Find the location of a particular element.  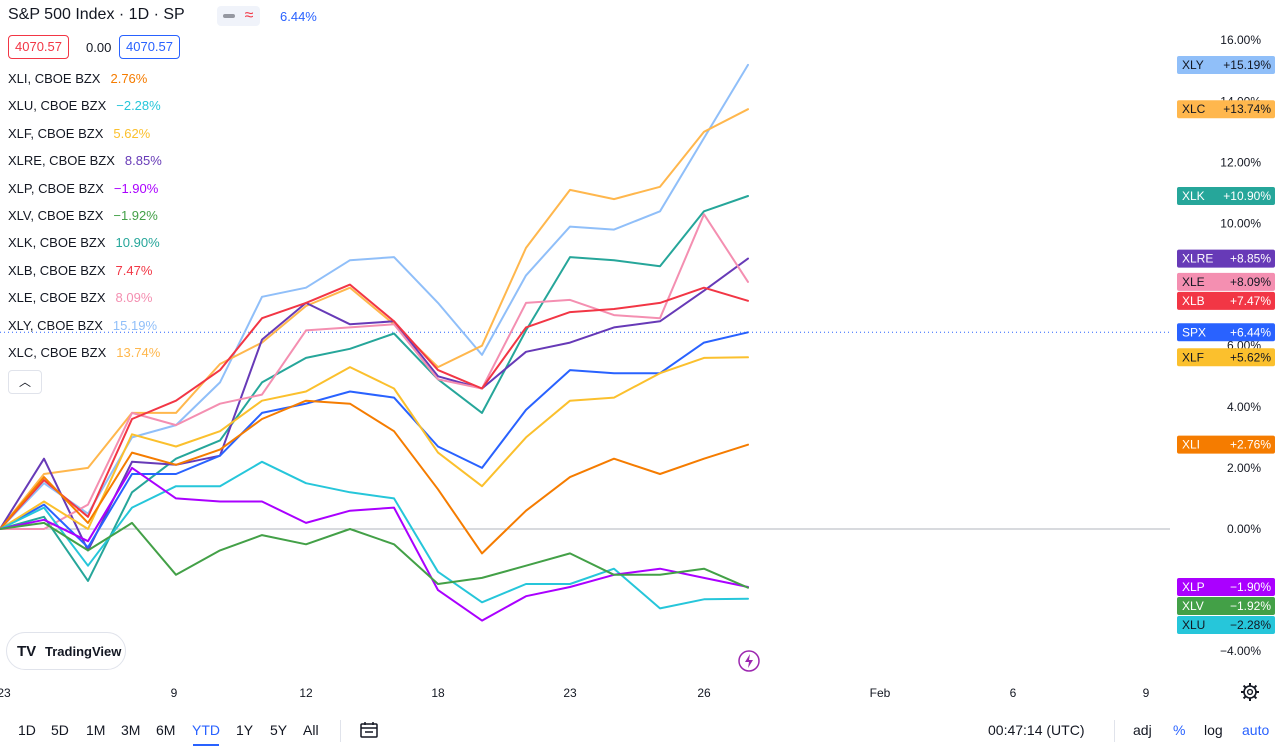

x-tick-label: 9 is located at coordinates (1146, 693).